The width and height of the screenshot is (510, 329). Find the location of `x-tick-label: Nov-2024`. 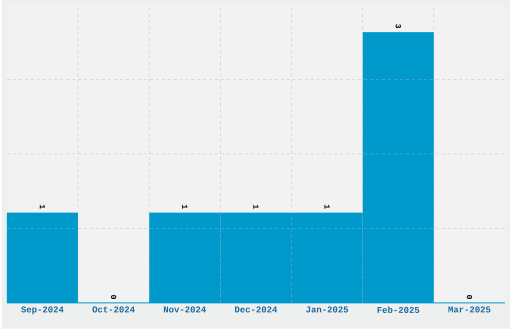

x-tick-label: Nov-2024 is located at coordinates (185, 309).